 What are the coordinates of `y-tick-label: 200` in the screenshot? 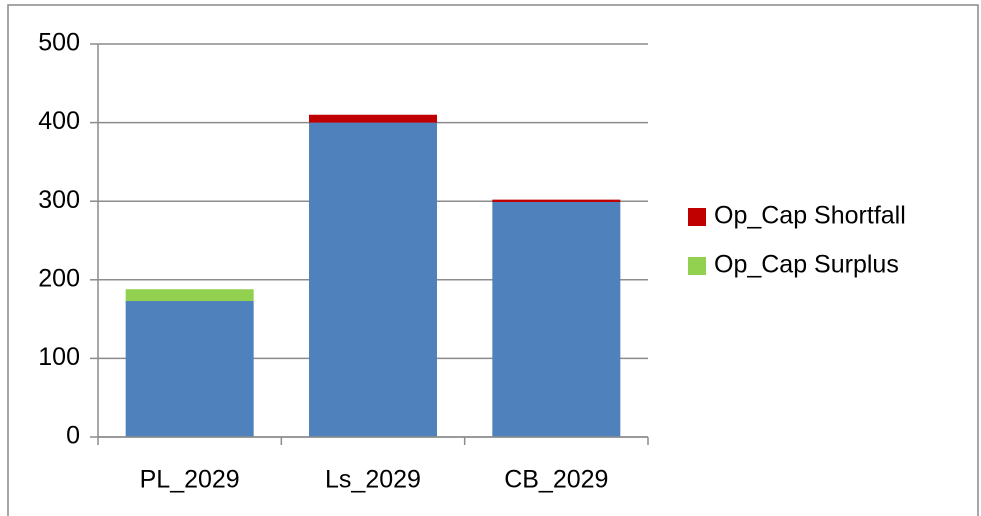 It's located at (59, 278).